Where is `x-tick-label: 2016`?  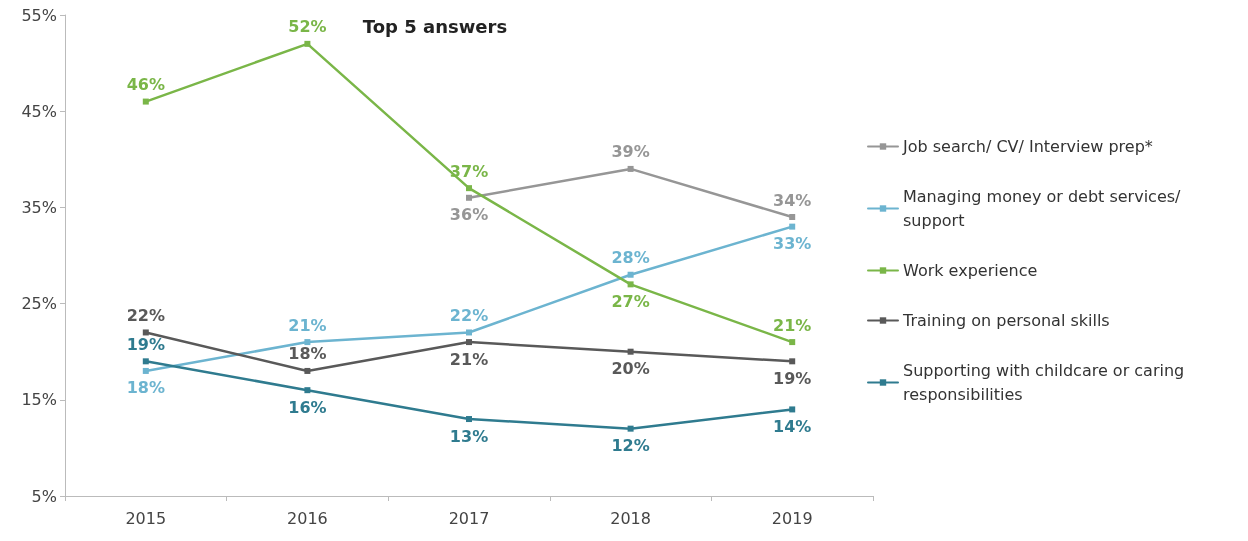
x-tick-label: 2016 is located at coordinates (307, 518).